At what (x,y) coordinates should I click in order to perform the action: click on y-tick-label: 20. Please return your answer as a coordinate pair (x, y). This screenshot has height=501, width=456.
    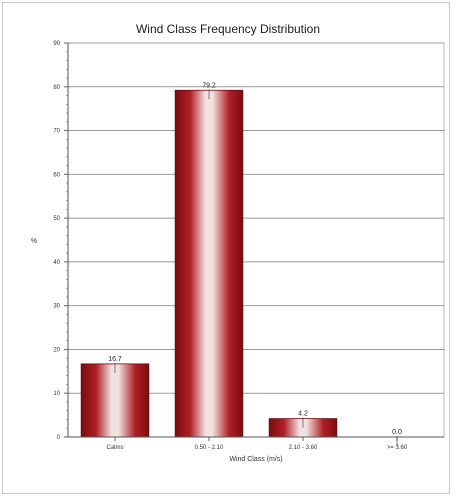
    Looking at the image, I should click on (56, 350).